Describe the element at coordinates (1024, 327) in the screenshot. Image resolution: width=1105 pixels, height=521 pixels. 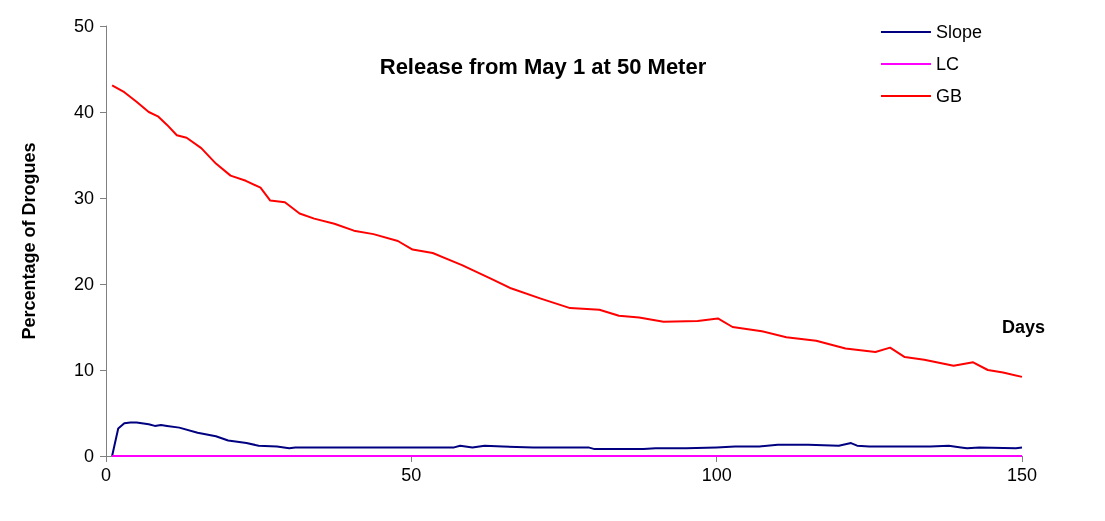
I see `x-axis-title: Days` at that location.